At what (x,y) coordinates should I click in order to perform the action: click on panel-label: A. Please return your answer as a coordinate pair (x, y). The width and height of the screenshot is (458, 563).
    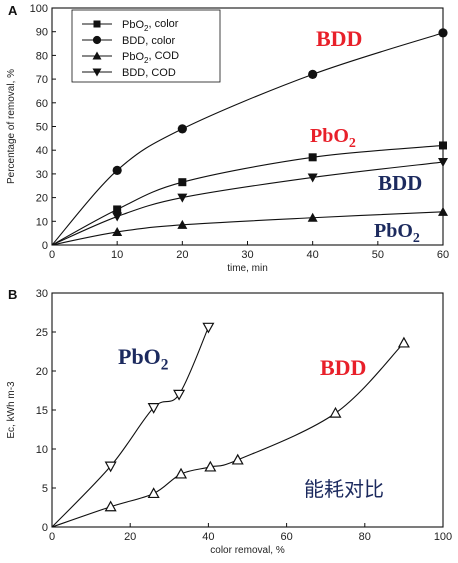
    Looking at the image, I should click on (13, 10).